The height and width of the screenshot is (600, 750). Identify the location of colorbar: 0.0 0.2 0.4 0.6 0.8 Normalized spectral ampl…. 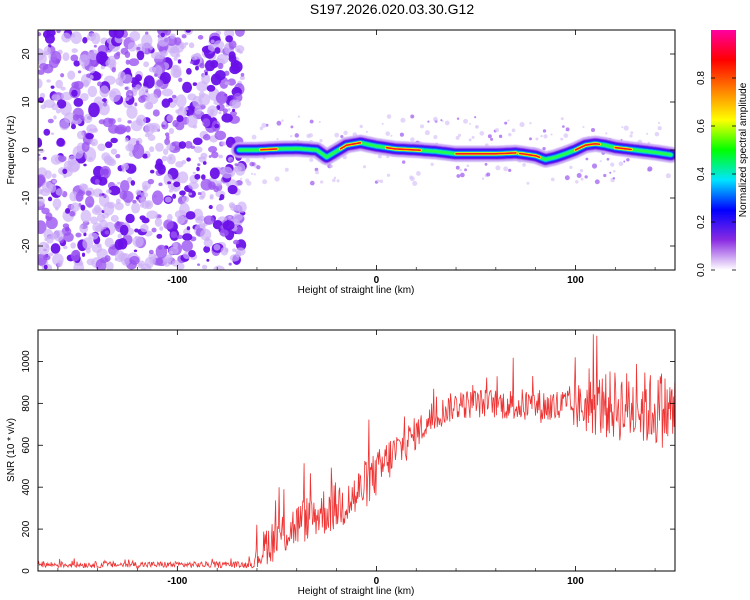
(722, 153).